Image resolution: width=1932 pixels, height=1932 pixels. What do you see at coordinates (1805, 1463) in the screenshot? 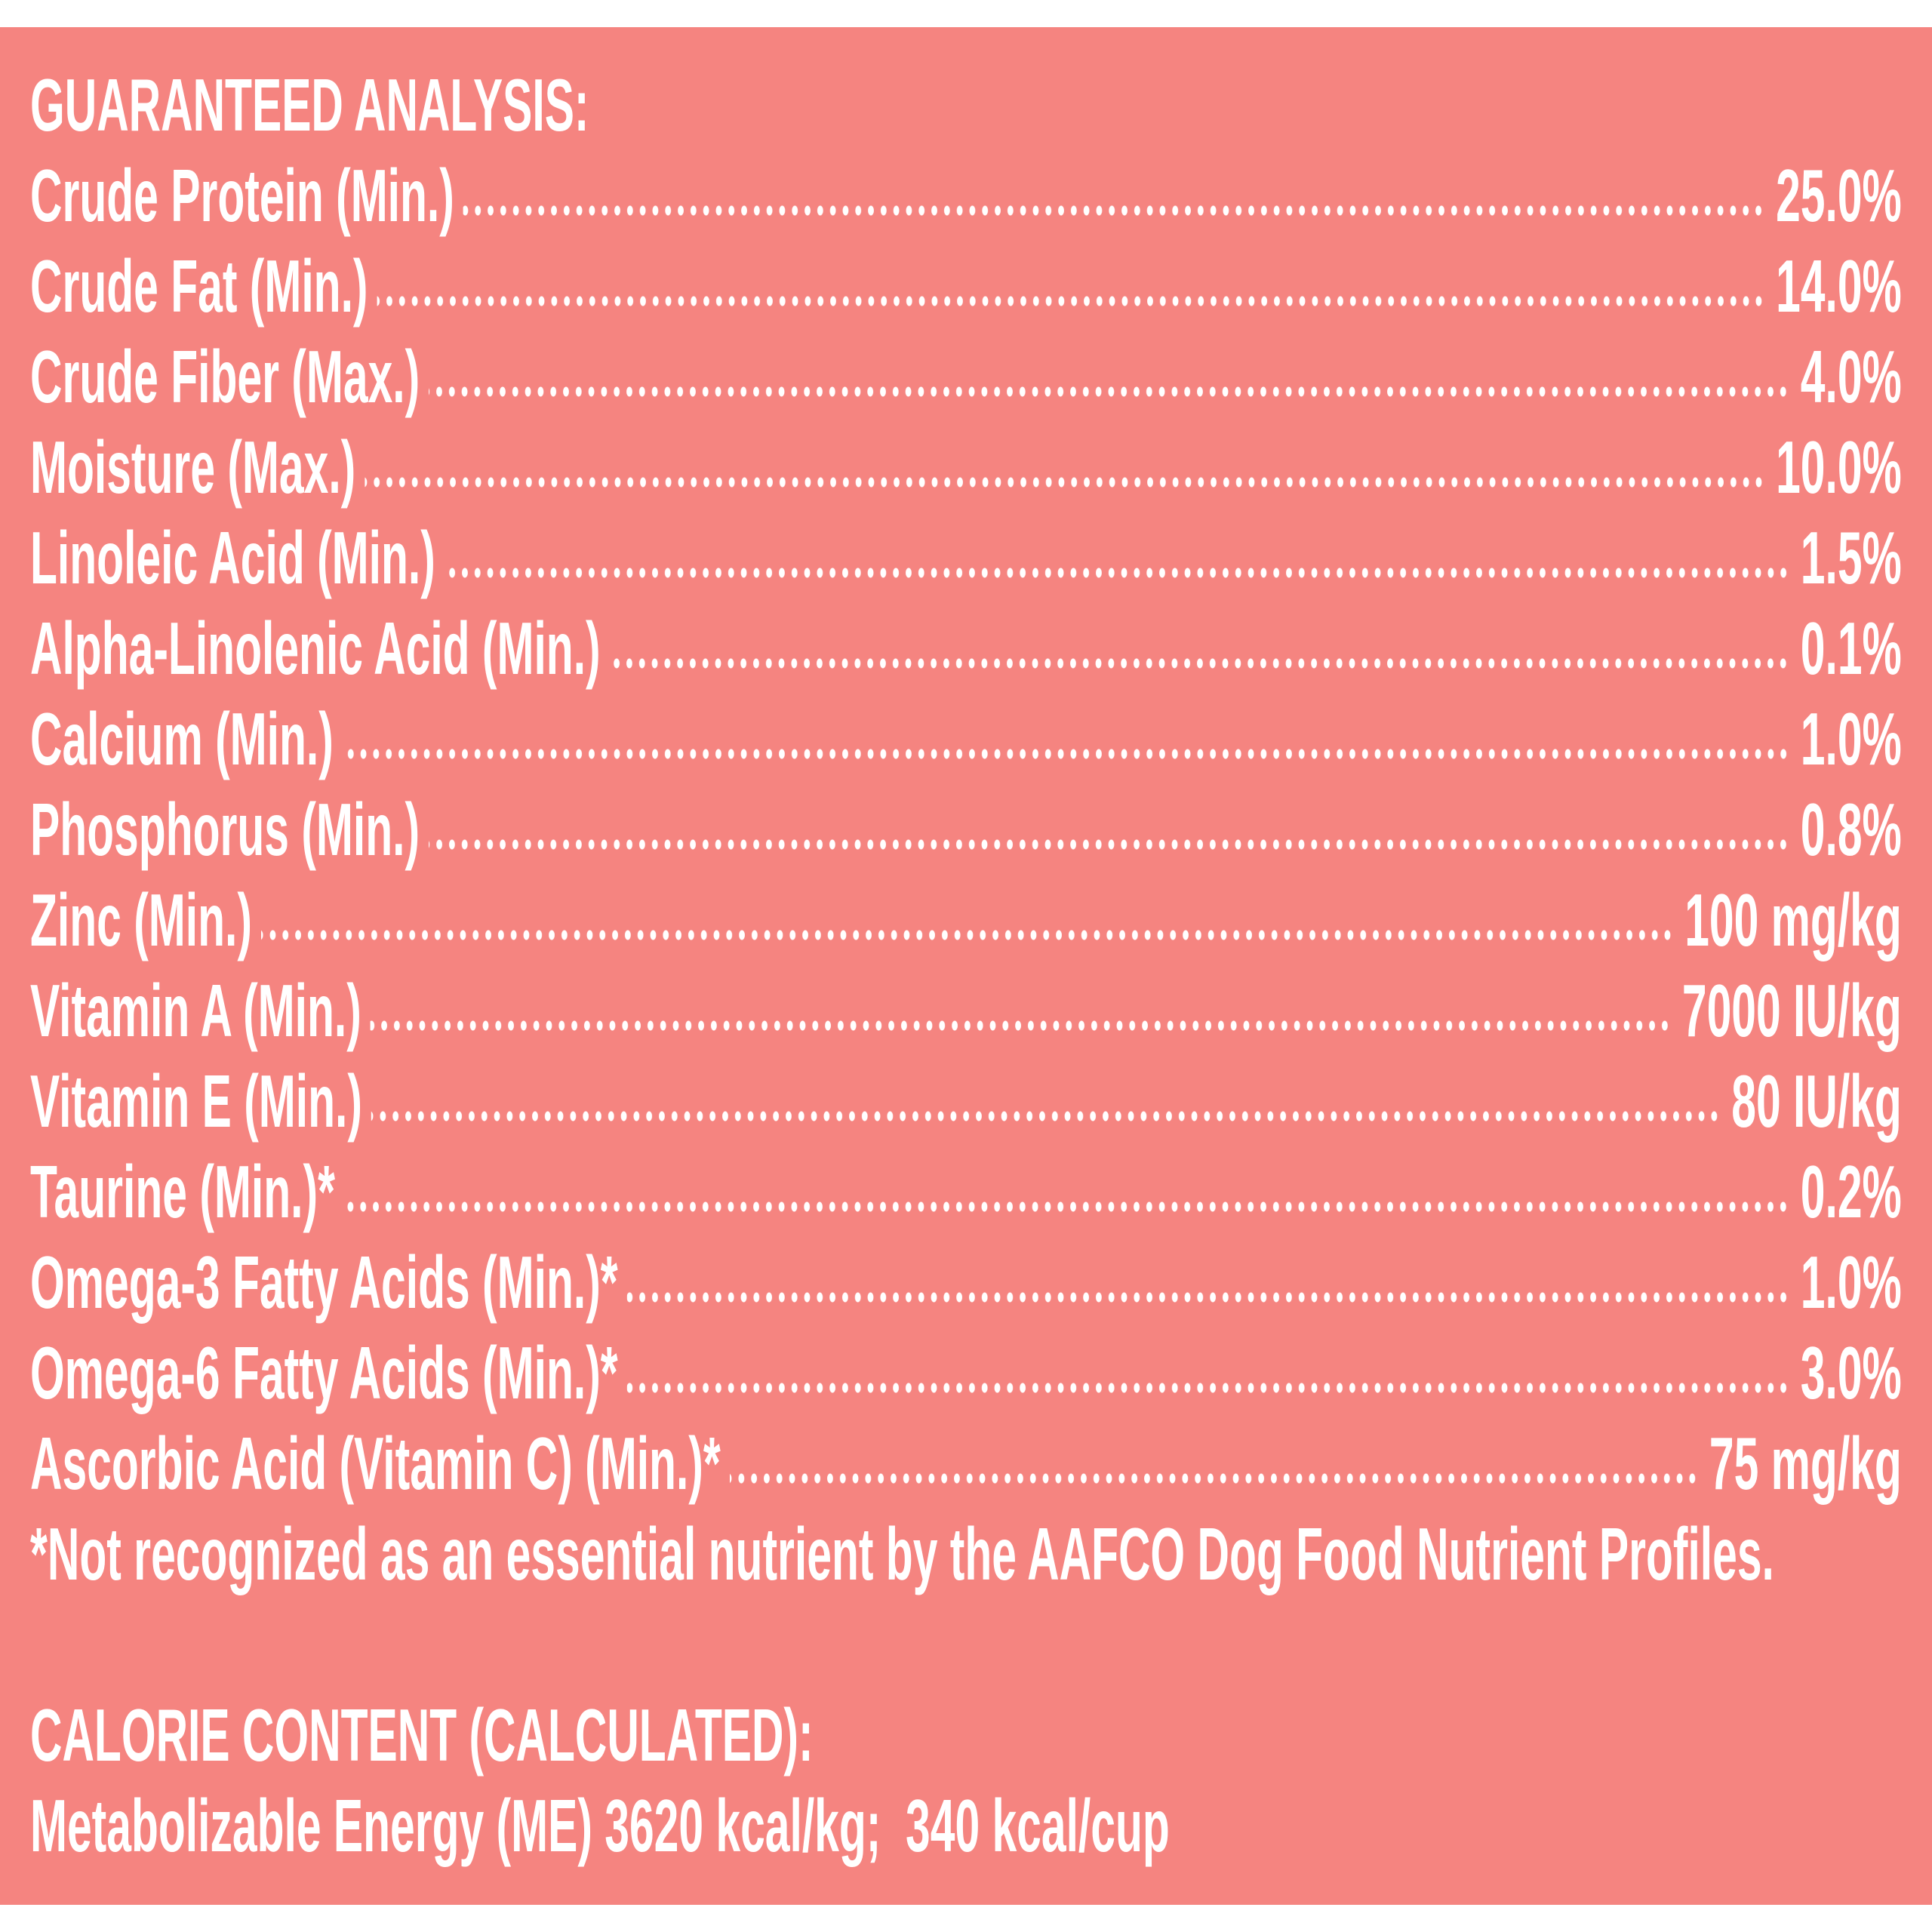
I see `nutrient-value: 75 mg/kg` at bounding box center [1805, 1463].